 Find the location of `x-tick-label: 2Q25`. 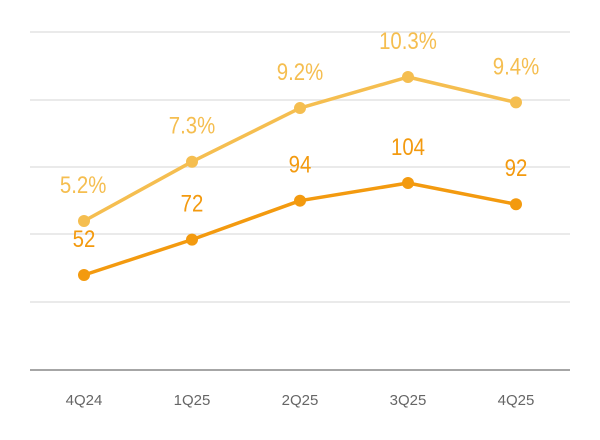

x-tick-label: 2Q25 is located at coordinates (300, 400).